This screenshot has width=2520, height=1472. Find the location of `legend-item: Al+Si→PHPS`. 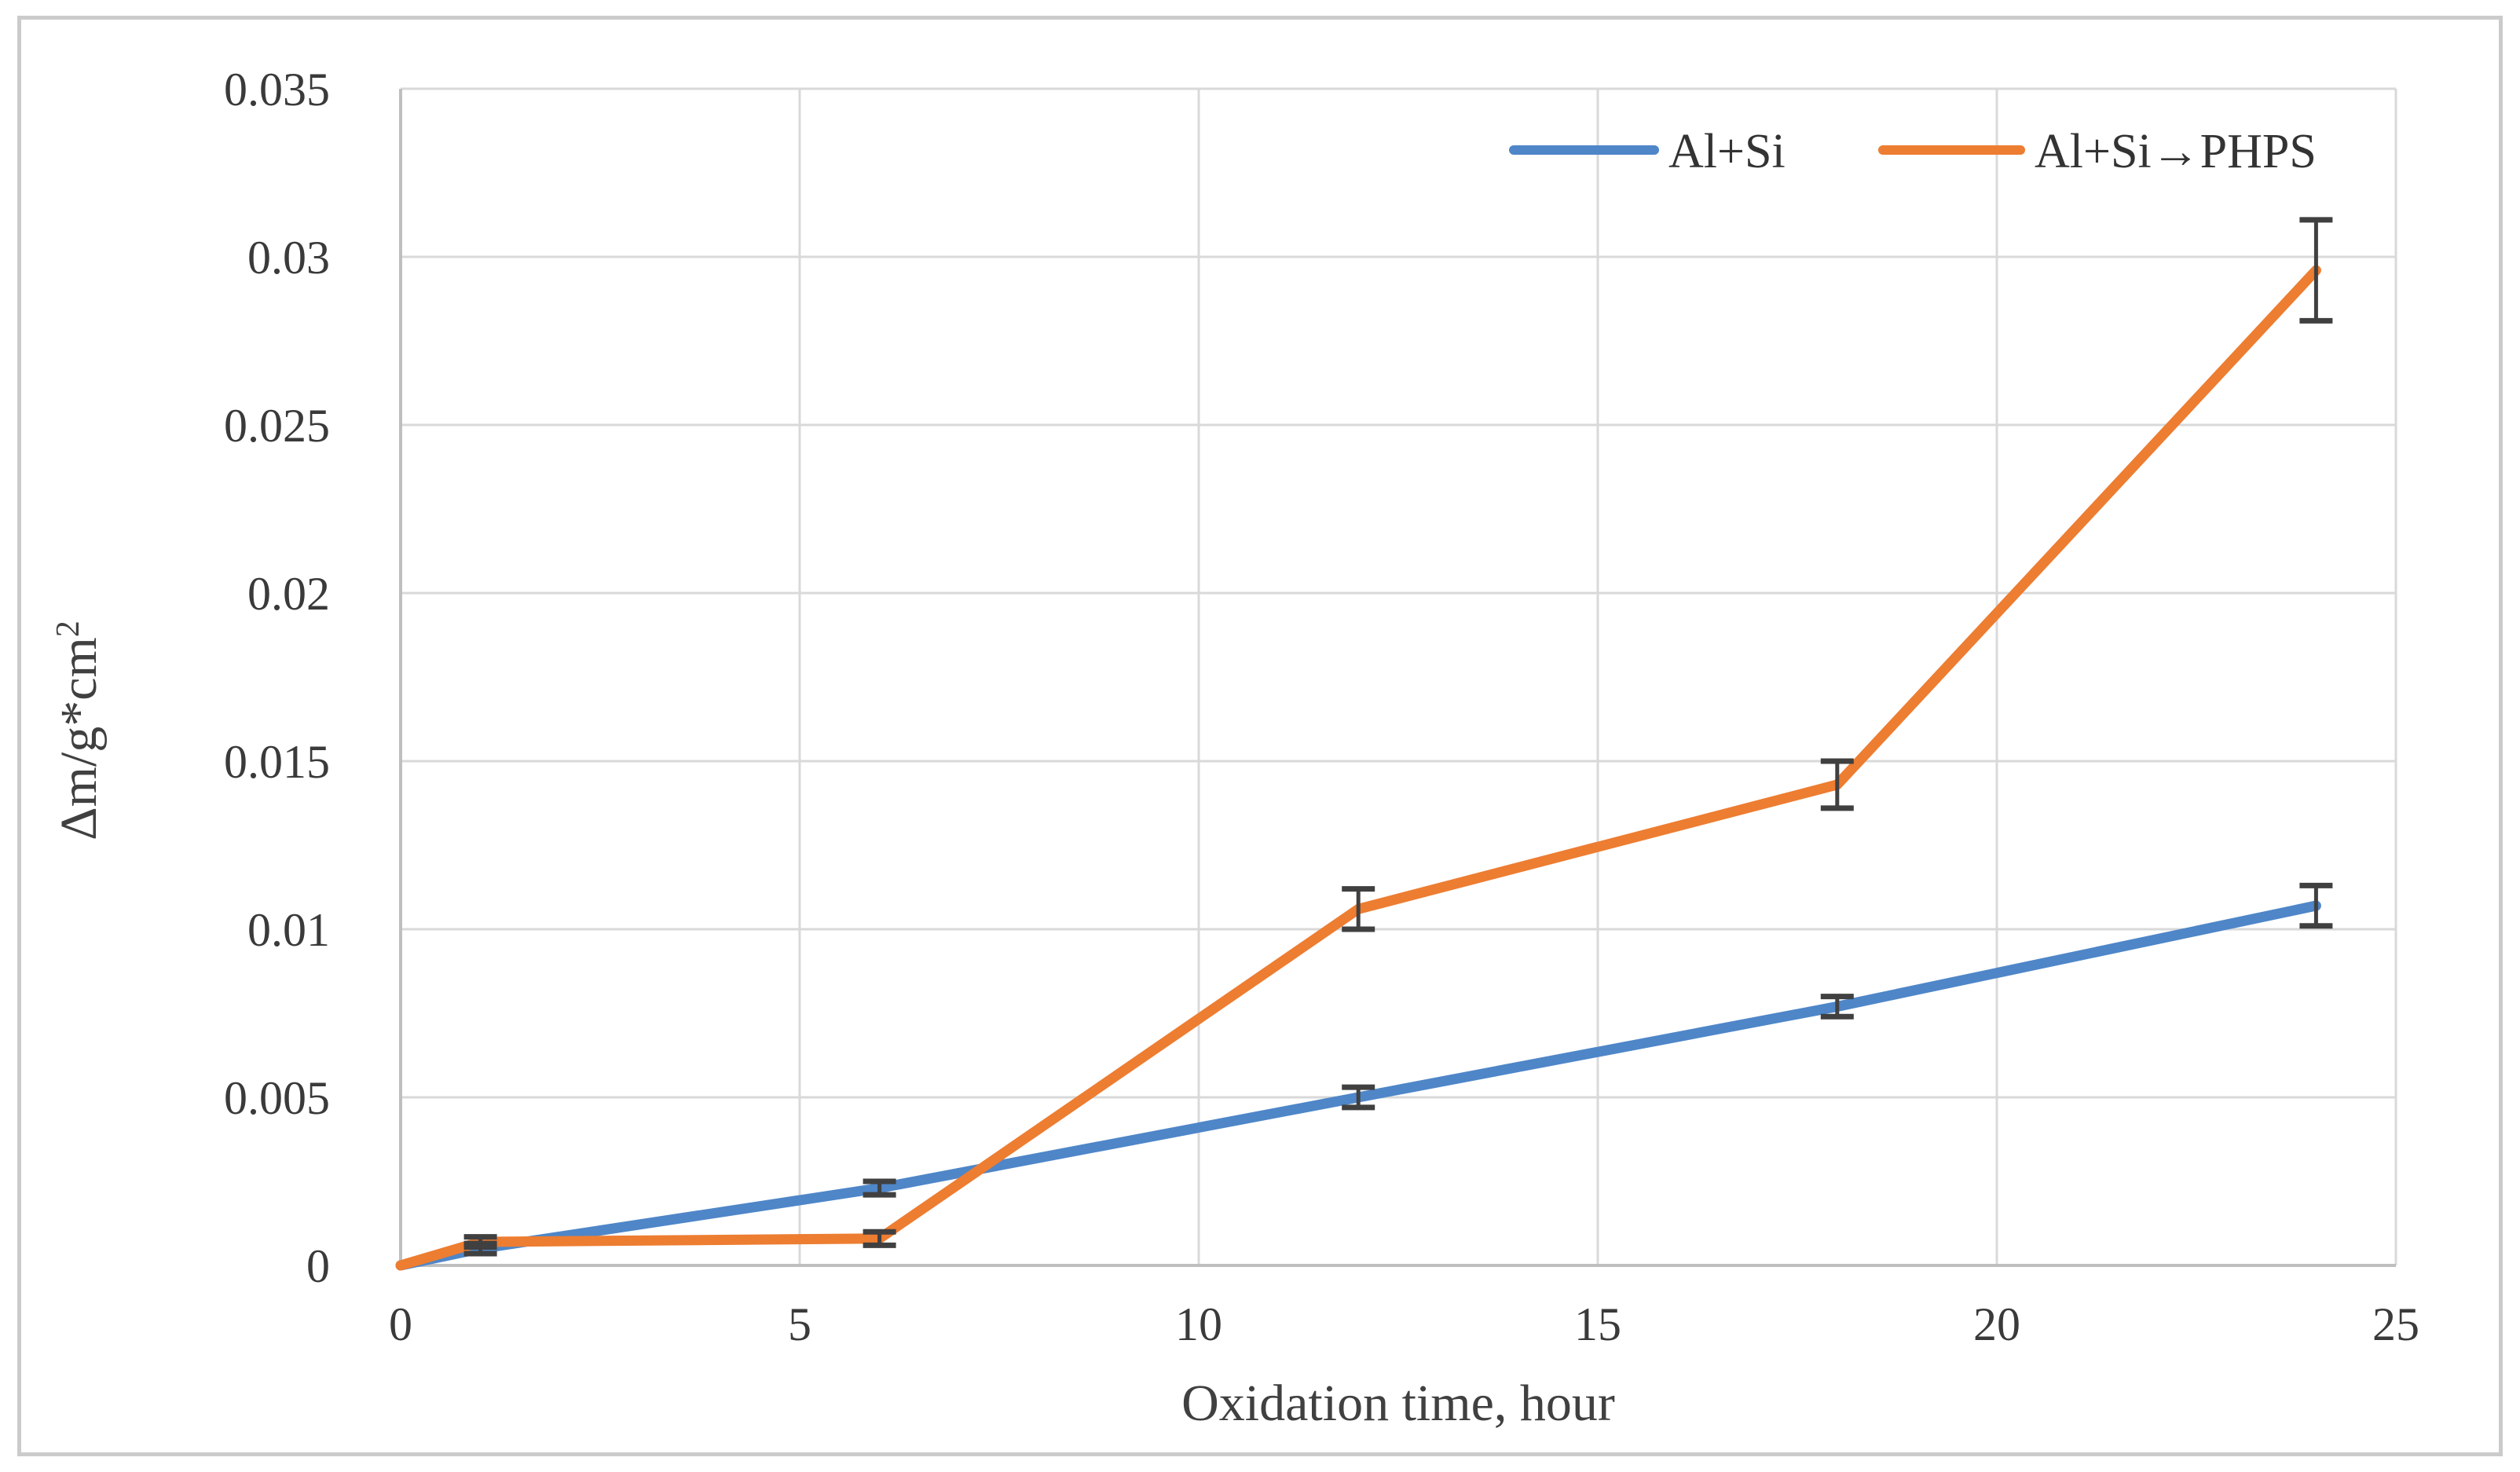

legend-item: Al+Si→PHPS is located at coordinates (2097, 151).